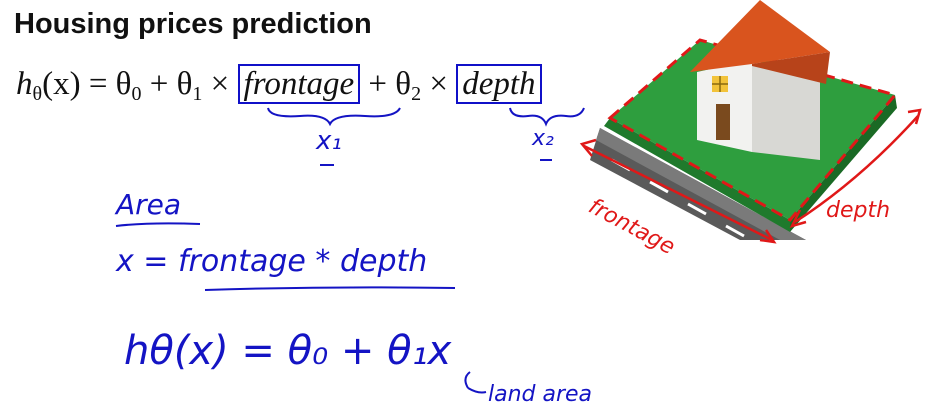 The width and height of the screenshot is (929, 415). What do you see at coordinates (858, 210) in the screenshot?
I see `annotation-depth-label: depth` at bounding box center [858, 210].